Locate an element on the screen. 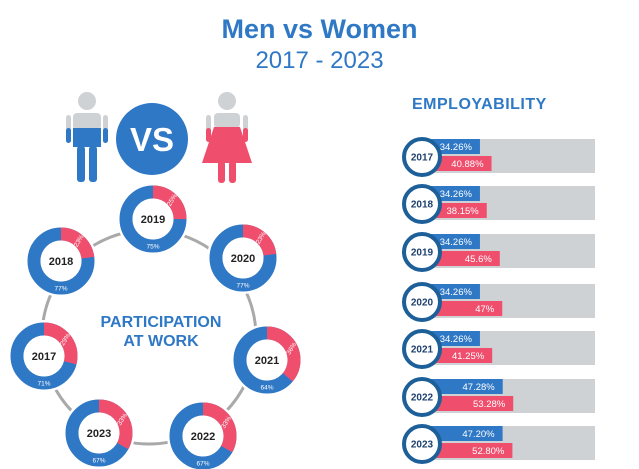 The width and height of the screenshot is (639, 469). employability-row-2022: 47.28% 53.28% 2022 is located at coordinates (498, 397).